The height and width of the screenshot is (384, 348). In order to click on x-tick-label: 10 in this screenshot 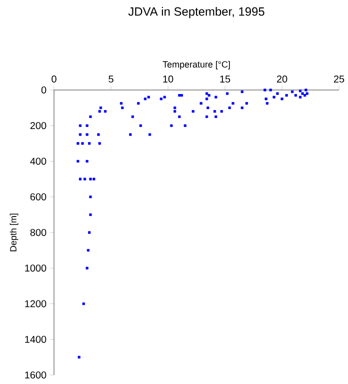, I will do `click(168, 79)`.